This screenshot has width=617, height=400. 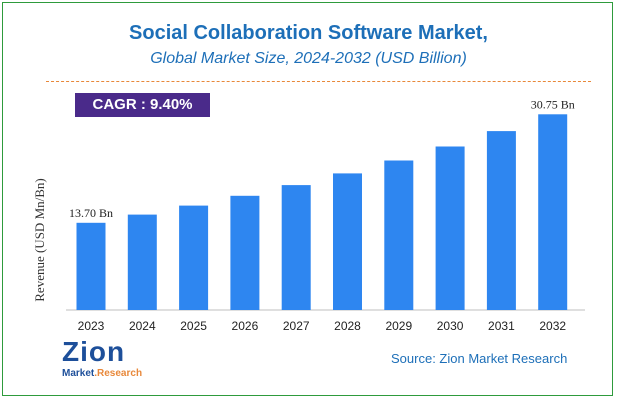 What do you see at coordinates (398, 326) in the screenshot?
I see `x-tick-label-2029: 2029` at bounding box center [398, 326].